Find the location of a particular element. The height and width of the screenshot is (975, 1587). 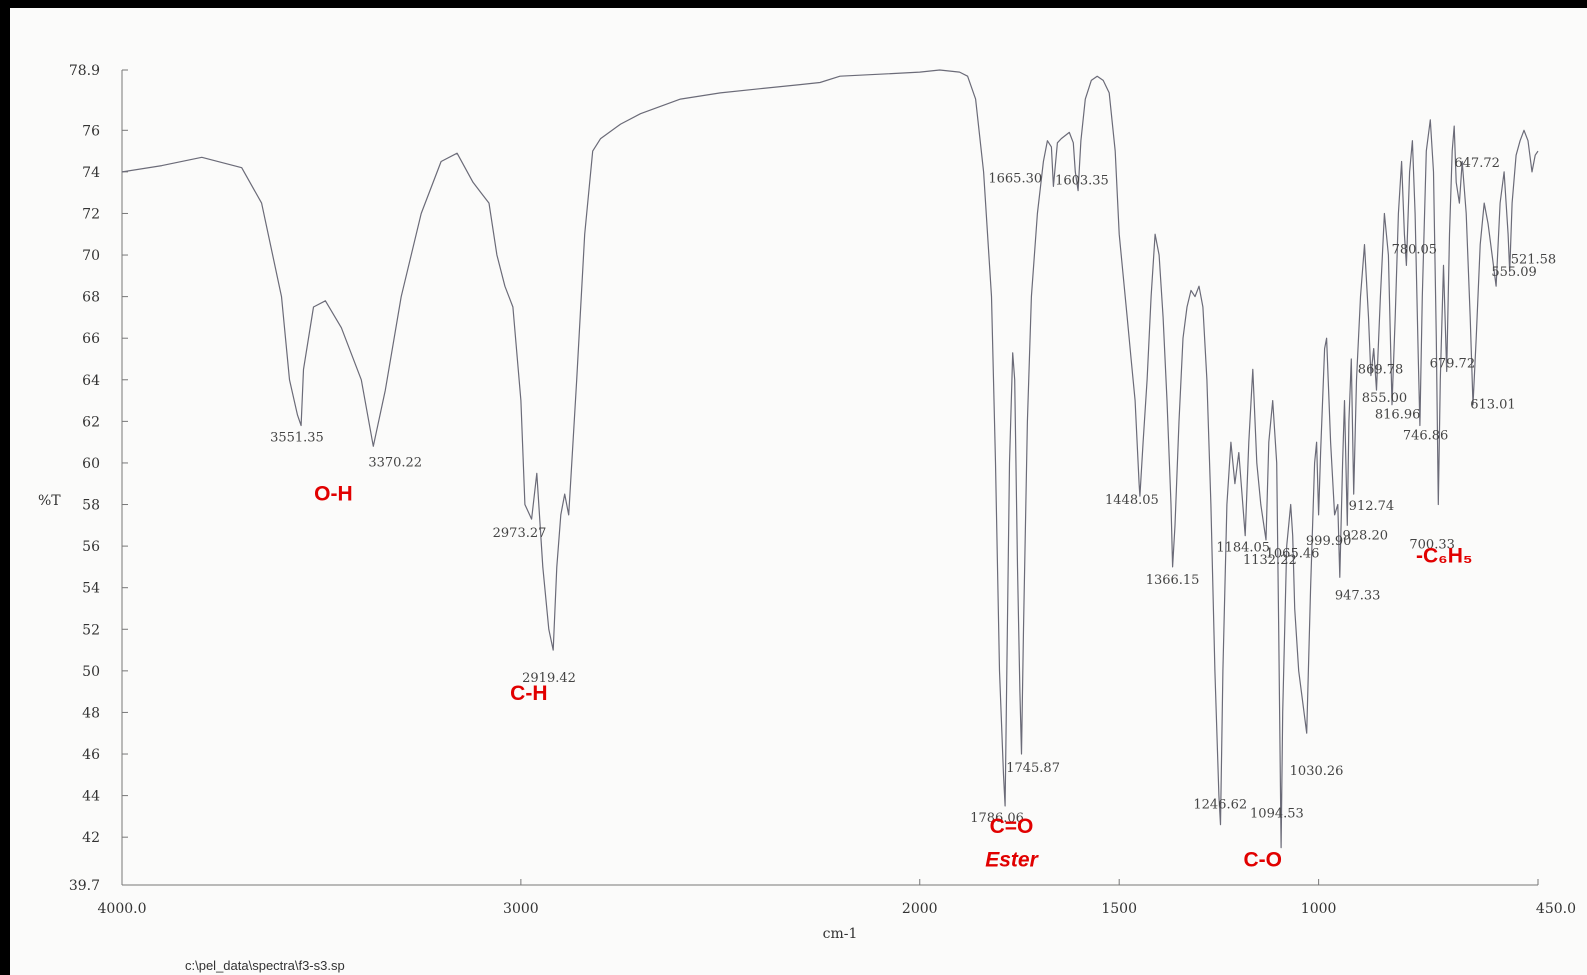

peak-label: 947.33 is located at coordinates (1358, 595).